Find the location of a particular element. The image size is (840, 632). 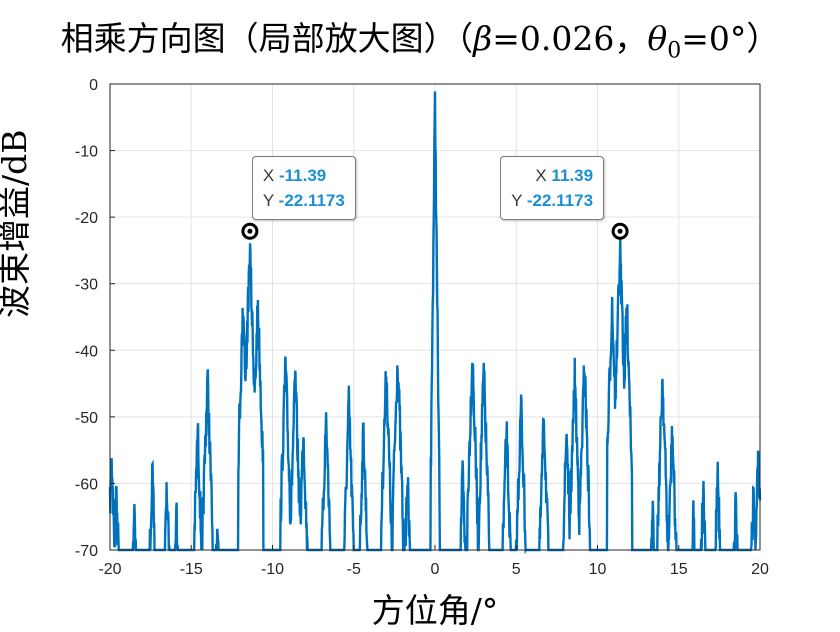

x-tick-label: 15 is located at coordinates (679, 569).